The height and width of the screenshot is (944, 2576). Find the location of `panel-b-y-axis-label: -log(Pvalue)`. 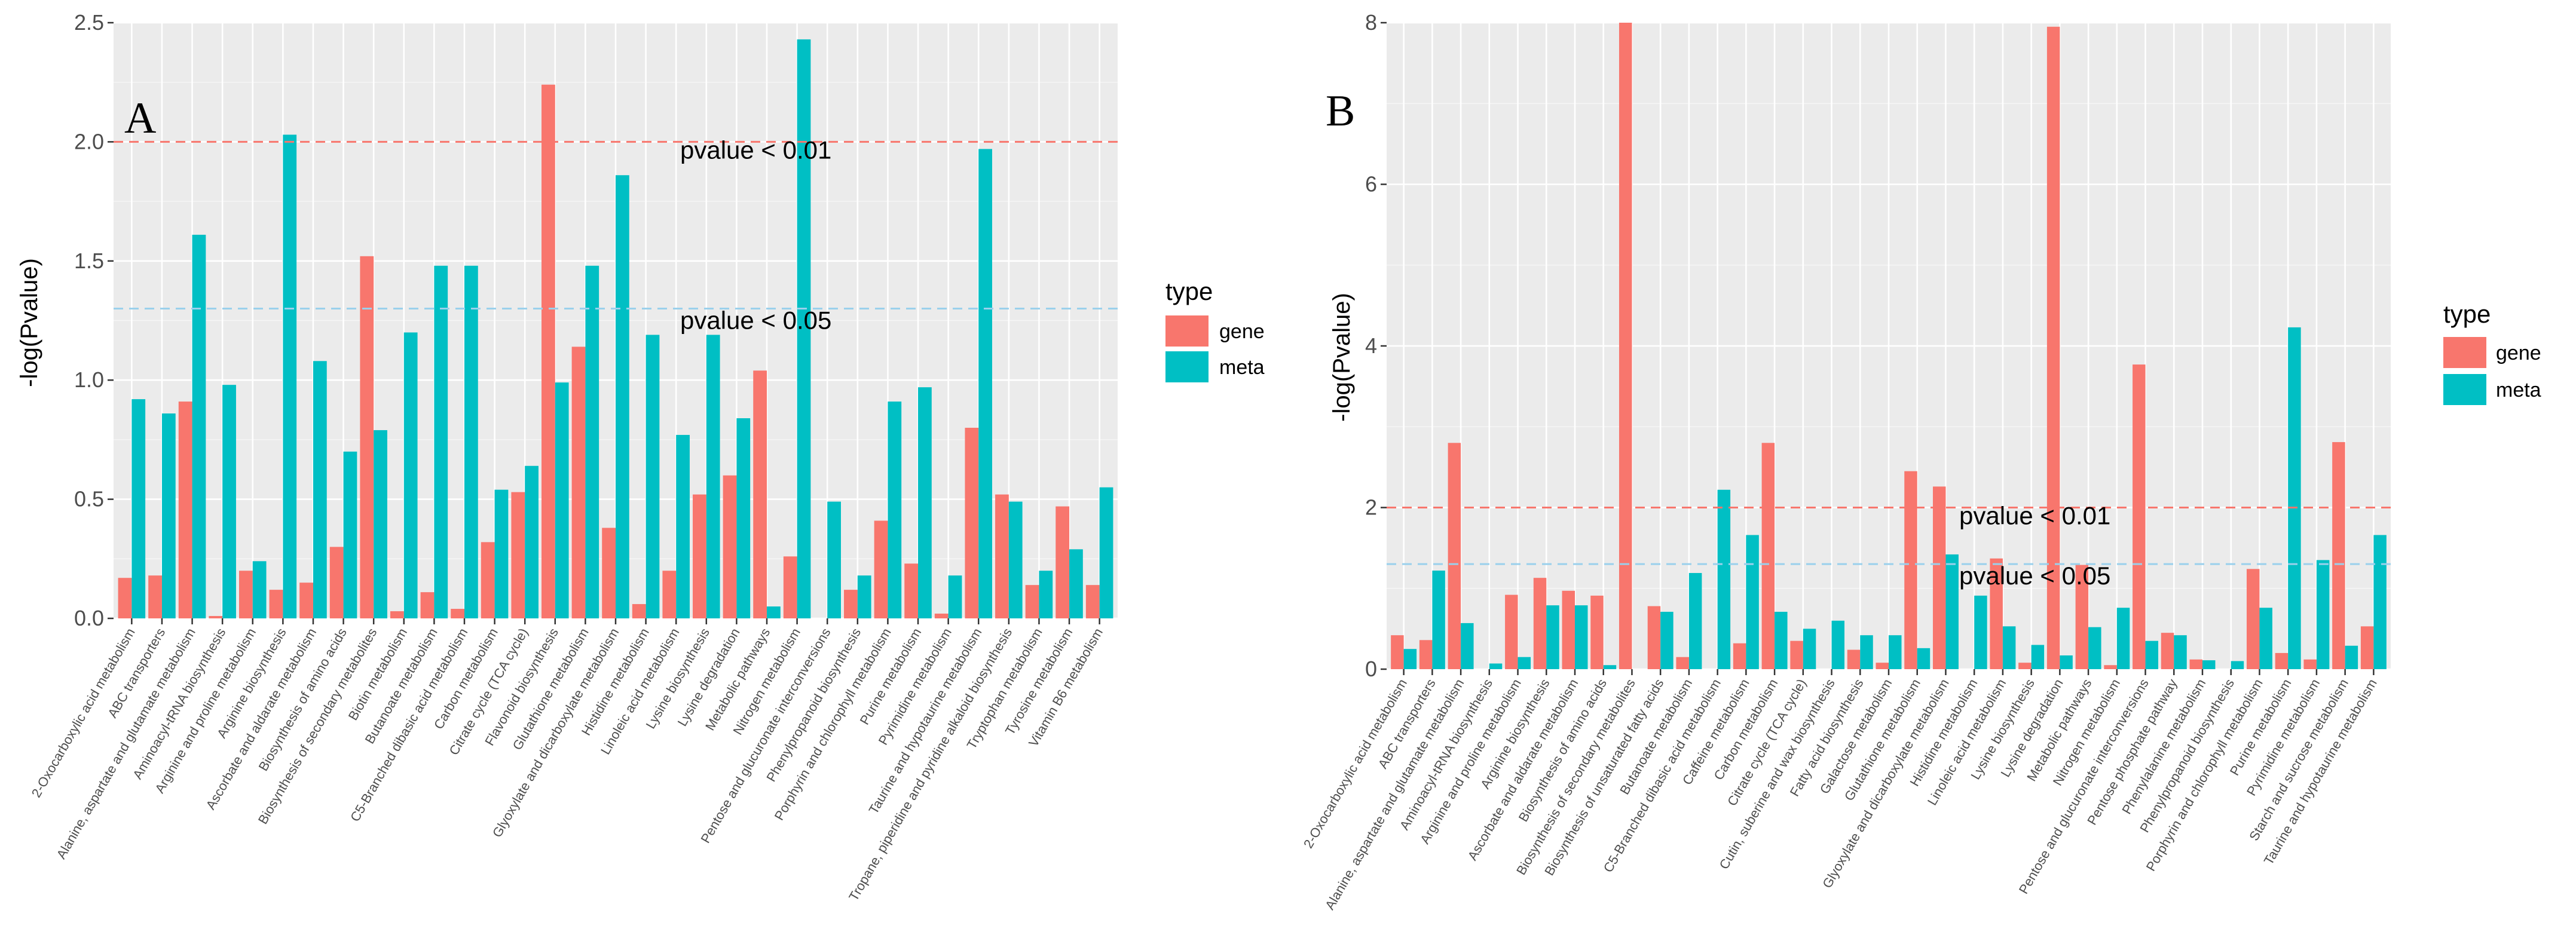

panel-b-y-axis-label: -log(Pvalue) is located at coordinates (1342, 357).